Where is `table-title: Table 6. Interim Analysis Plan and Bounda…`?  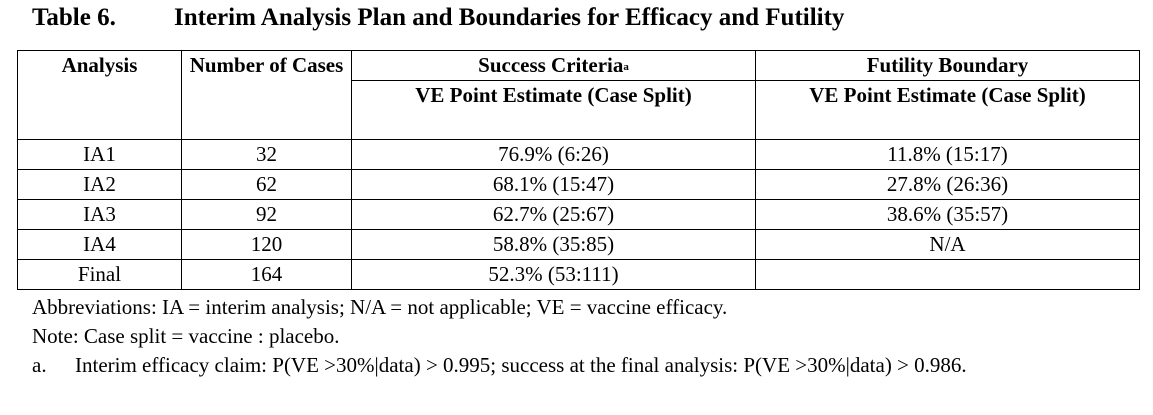
table-title: Table 6. Interim Analysis Plan and Bounda… is located at coordinates (438, 18).